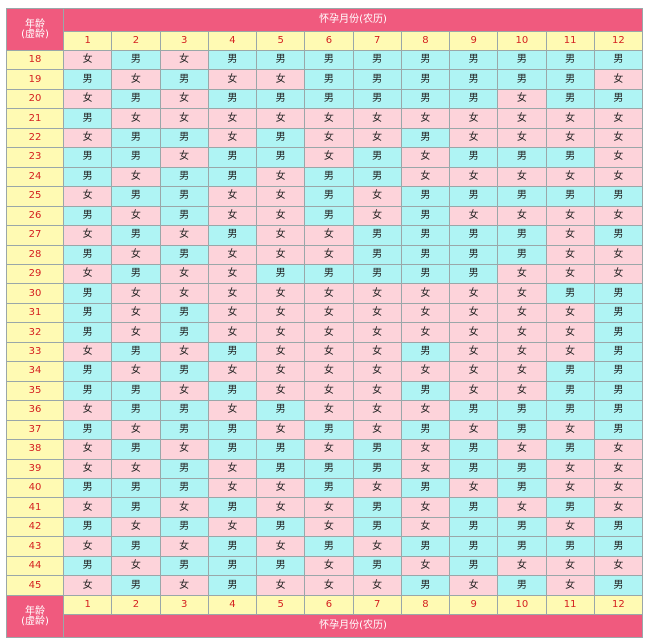  Describe the element at coordinates (35, 449) in the screenshot. I see `age-cell: 38` at that location.